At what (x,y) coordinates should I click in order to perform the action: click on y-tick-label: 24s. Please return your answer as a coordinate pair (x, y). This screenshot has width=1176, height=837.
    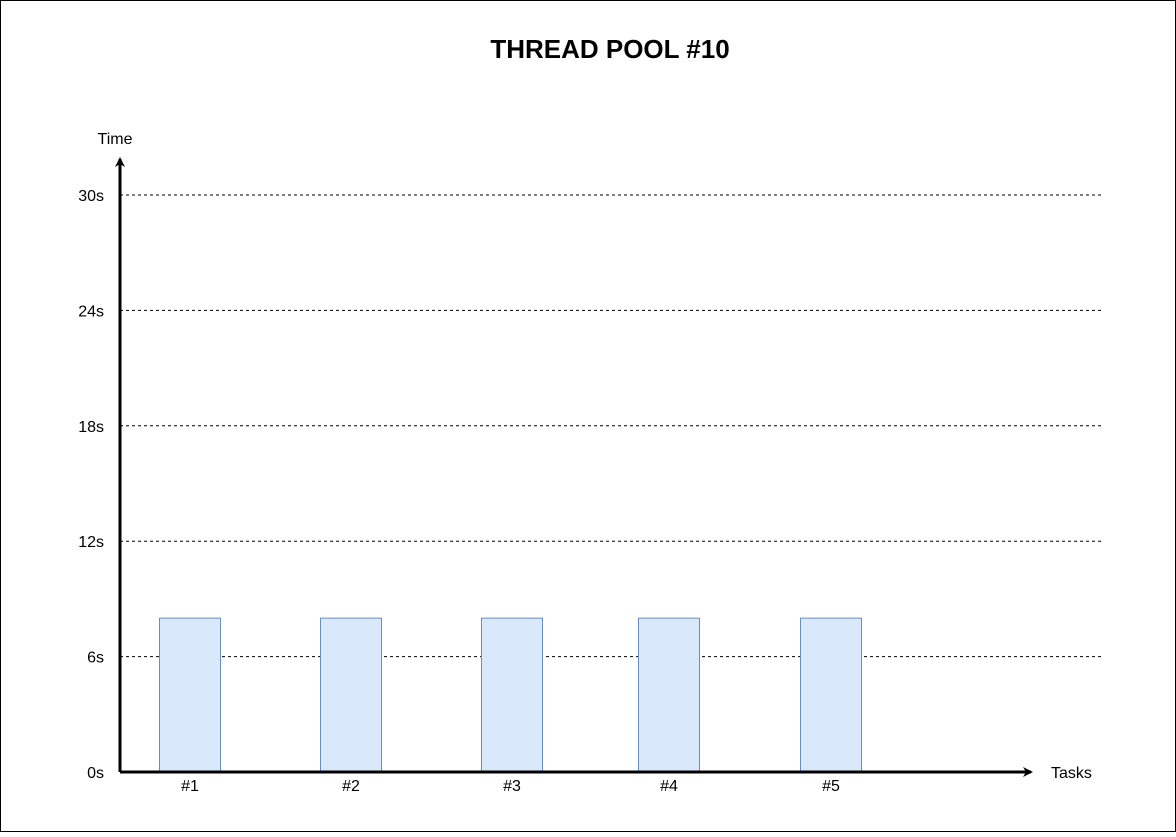
    Looking at the image, I should click on (91, 311).